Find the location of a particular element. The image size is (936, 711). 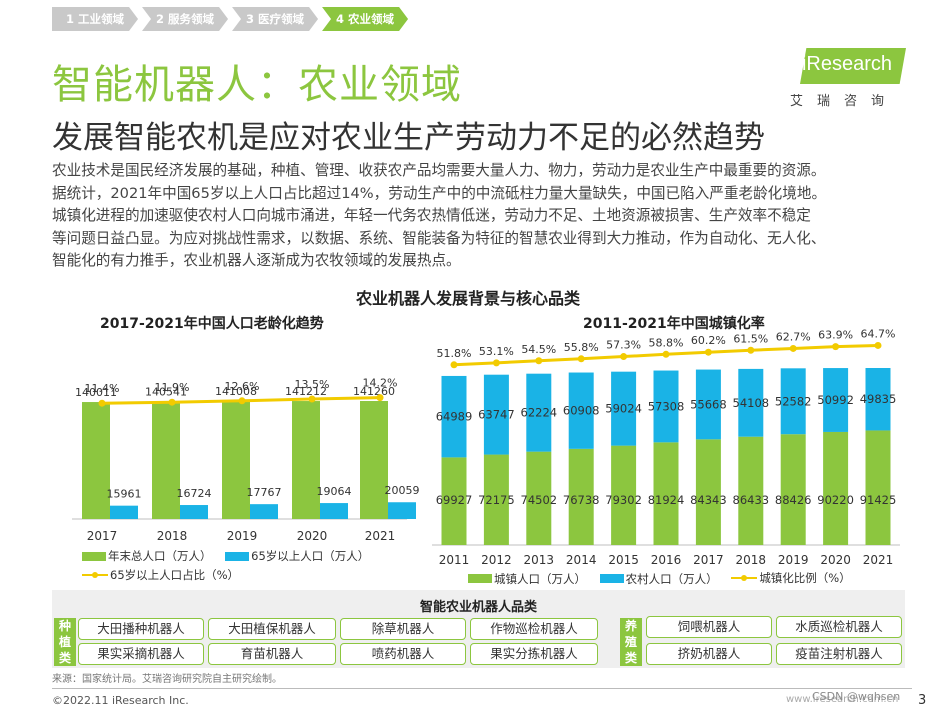

product-item: 水质巡检机器人 is located at coordinates (839, 627).